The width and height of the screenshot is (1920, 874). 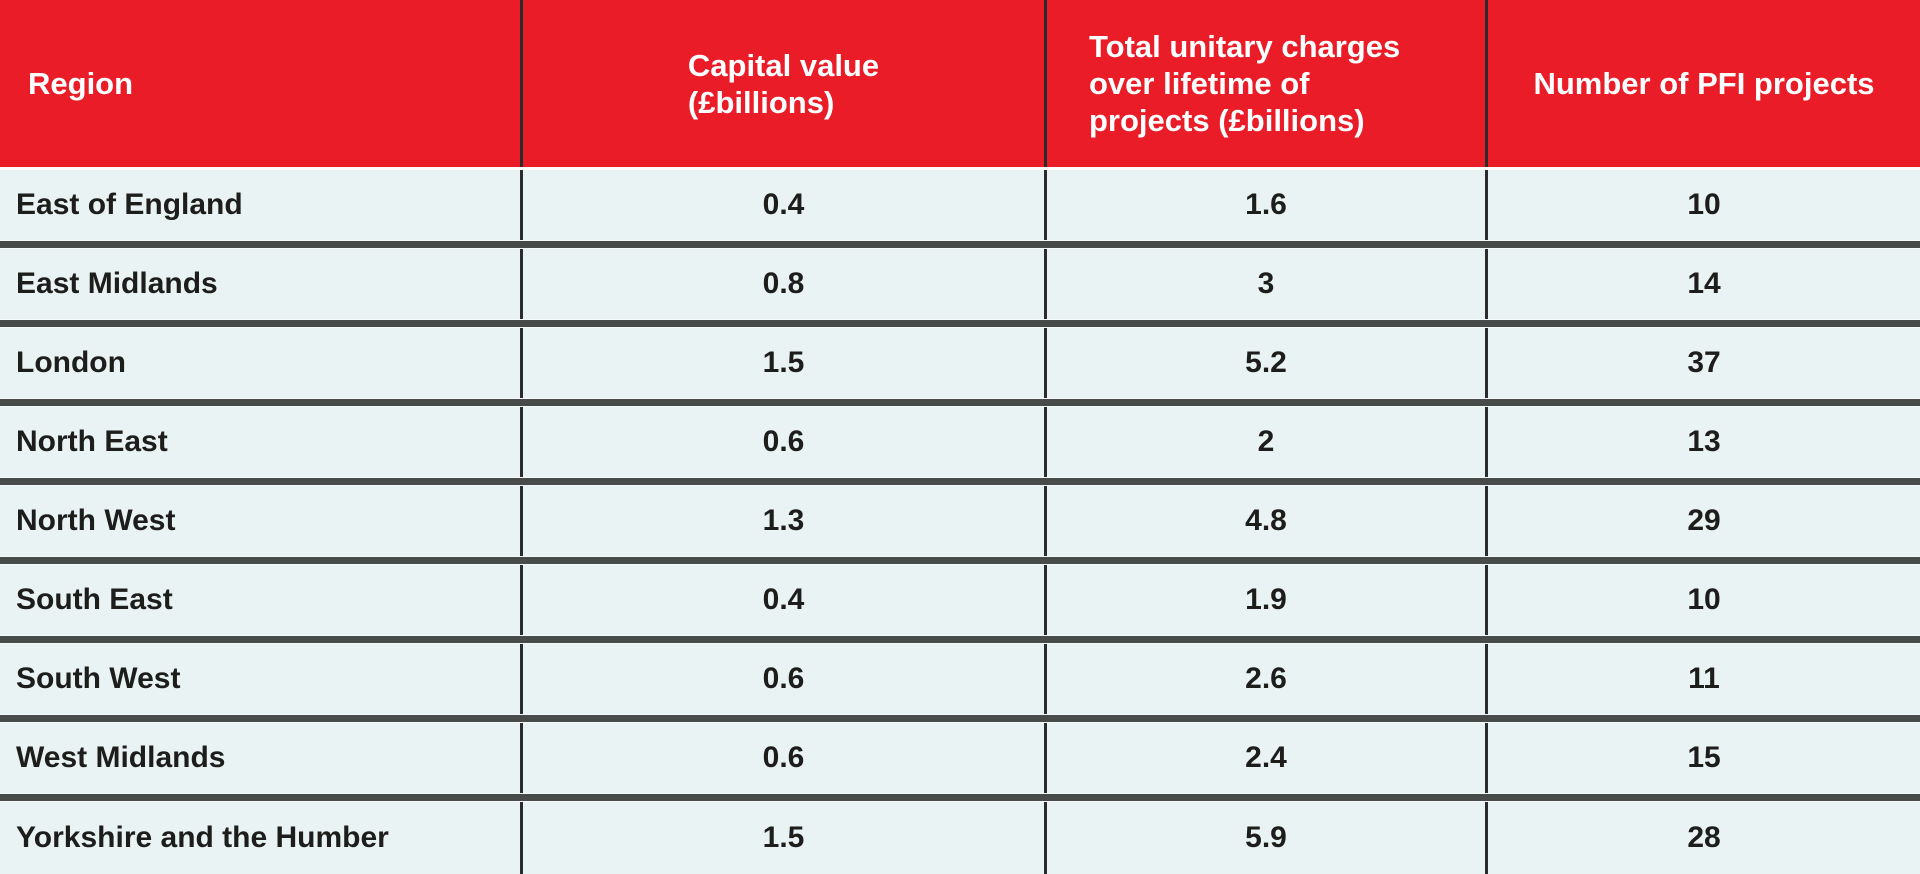 I want to click on region-cell: London, so click(x=261, y=363).